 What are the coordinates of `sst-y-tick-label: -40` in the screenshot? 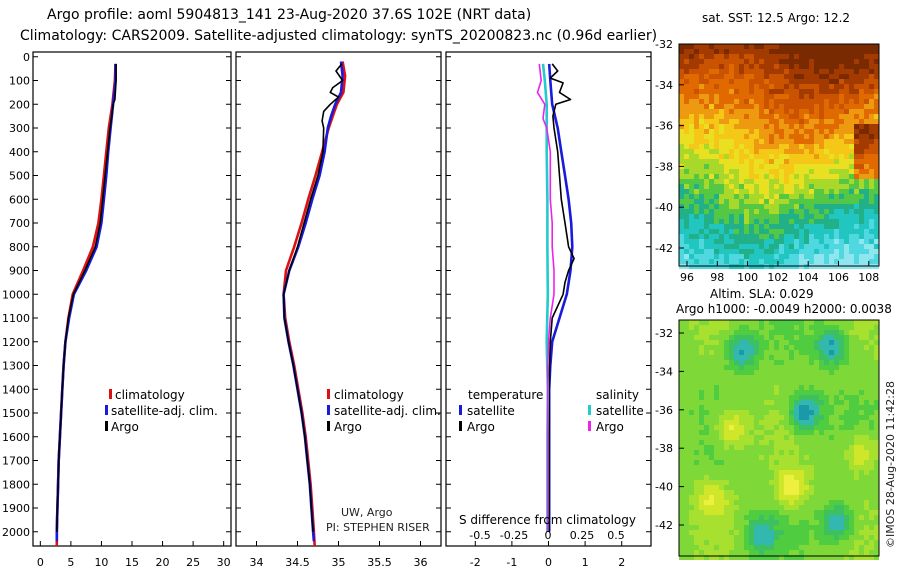 It's located at (664, 207).